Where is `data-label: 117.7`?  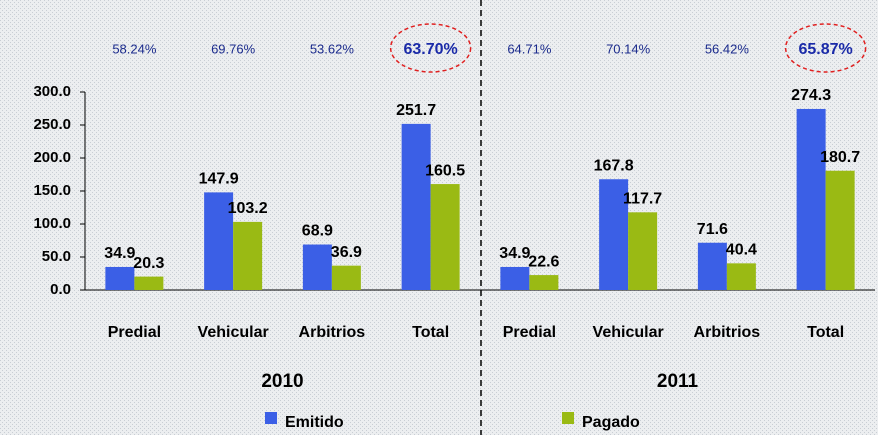
data-label: 117.7 is located at coordinates (642, 199).